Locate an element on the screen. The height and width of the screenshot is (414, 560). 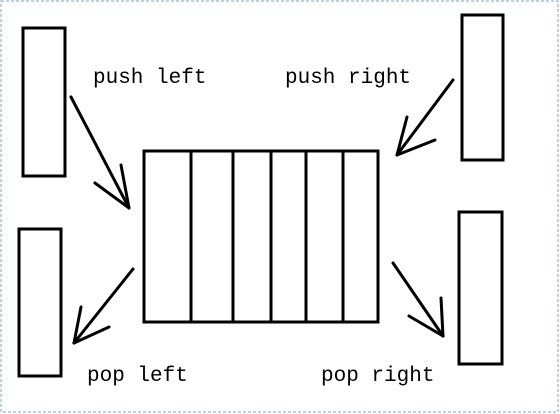
pop-left-label: pop left is located at coordinates (137, 376).